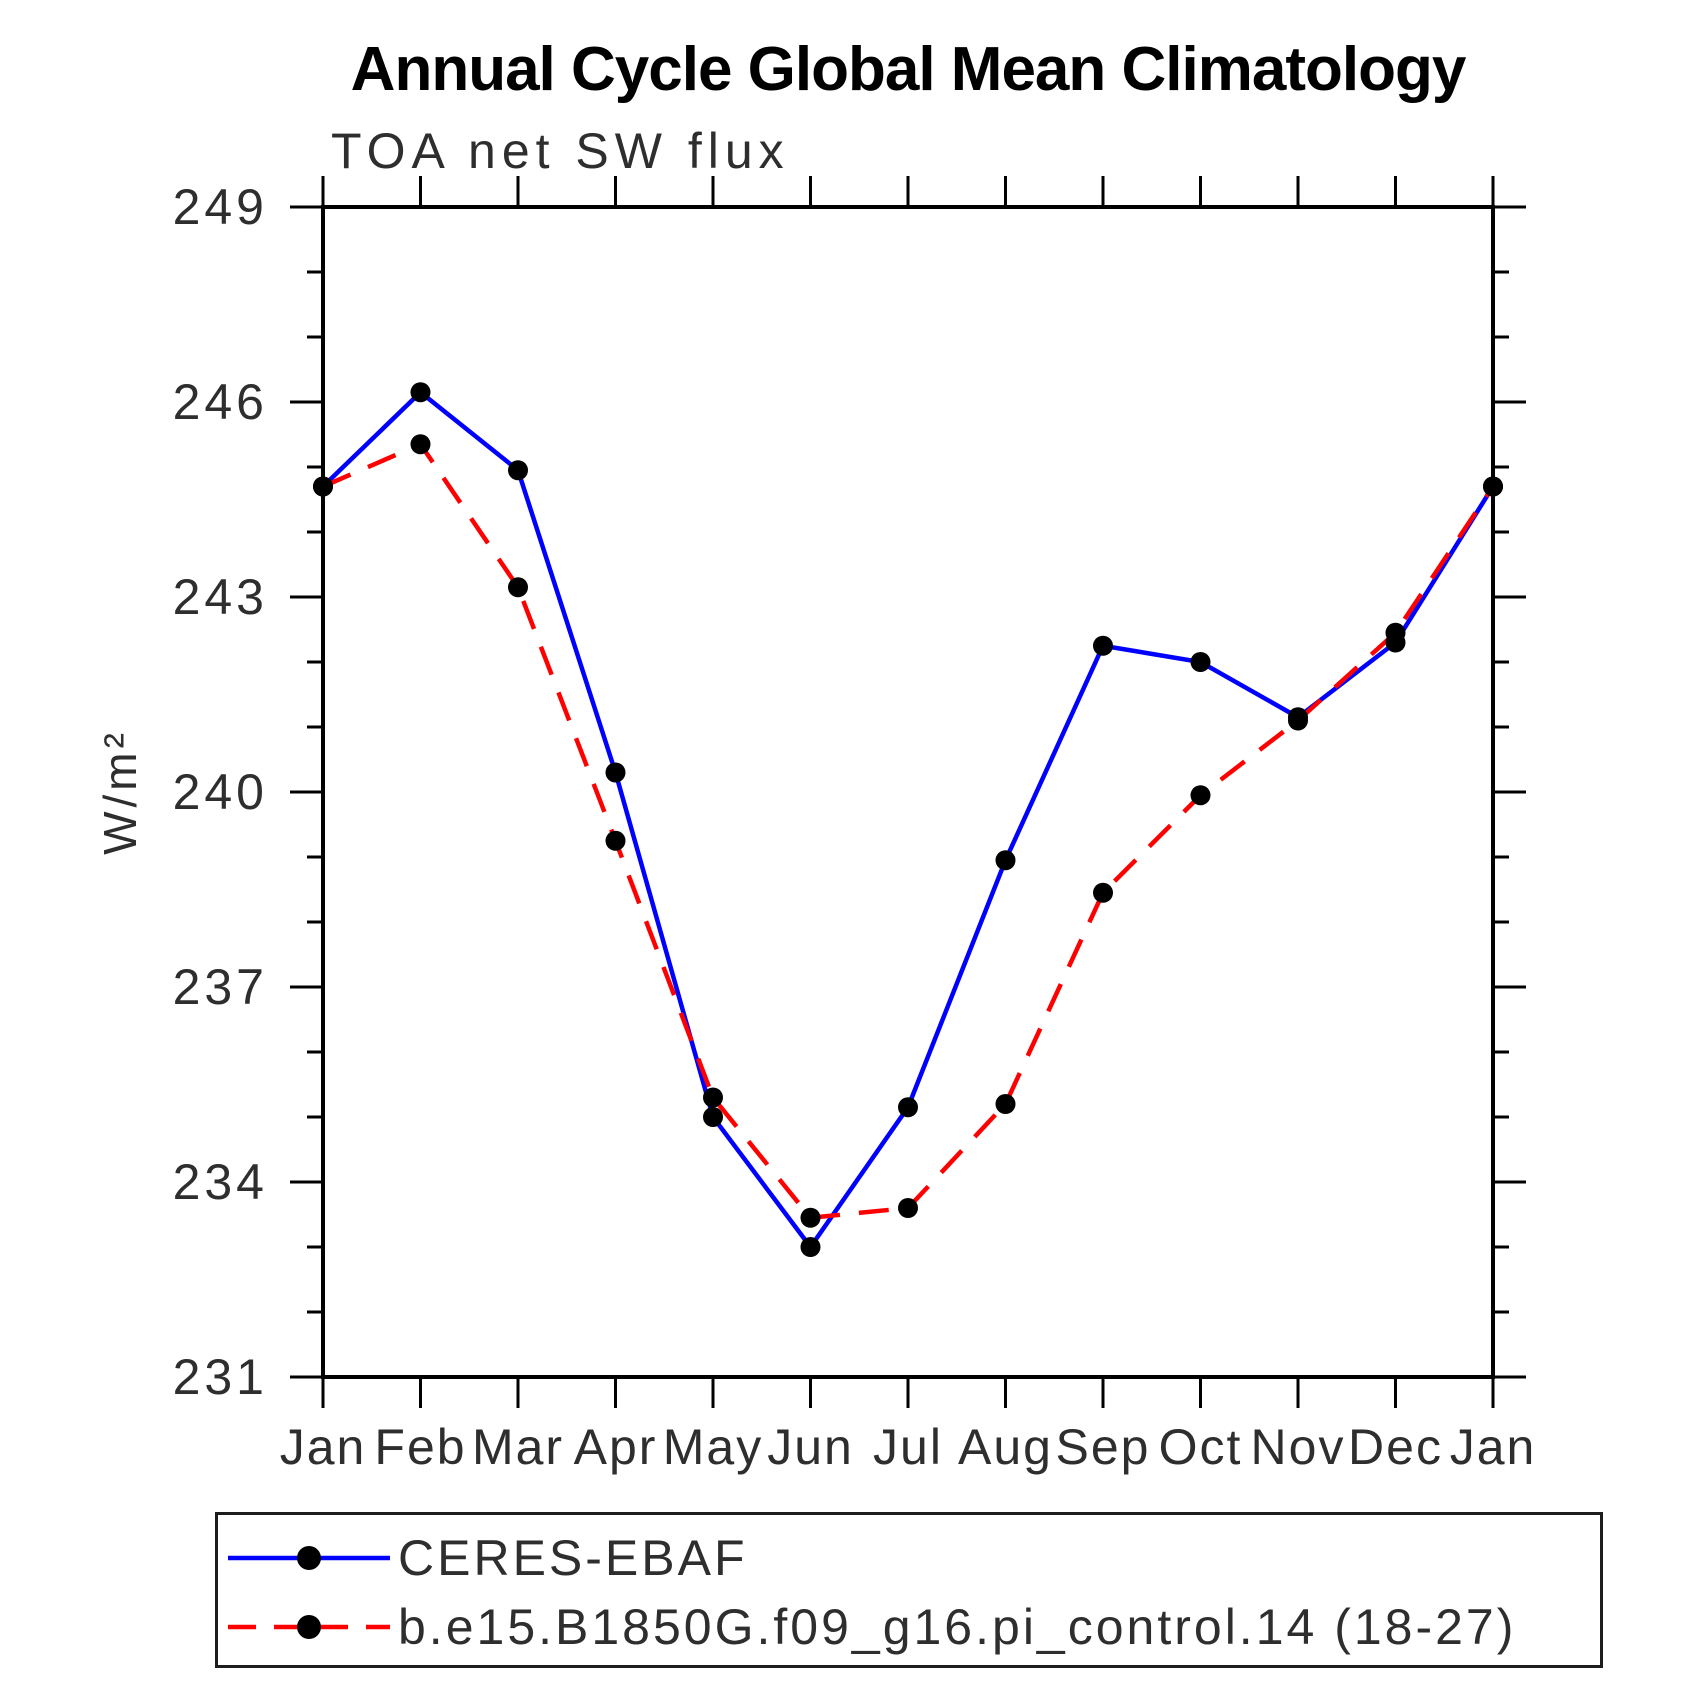 The width and height of the screenshot is (1708, 1708). What do you see at coordinates (1298, 1447) in the screenshot?
I see `x-axis-tick-label: Nov` at bounding box center [1298, 1447].